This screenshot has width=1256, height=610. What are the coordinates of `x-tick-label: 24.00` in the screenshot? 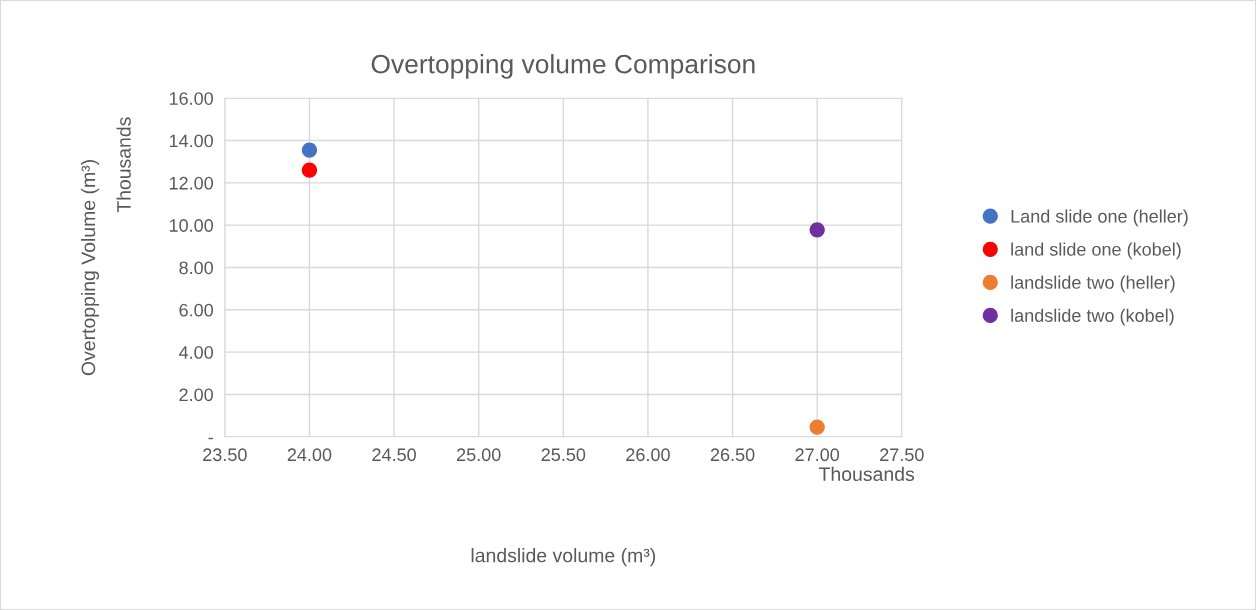 It's located at (309, 455).